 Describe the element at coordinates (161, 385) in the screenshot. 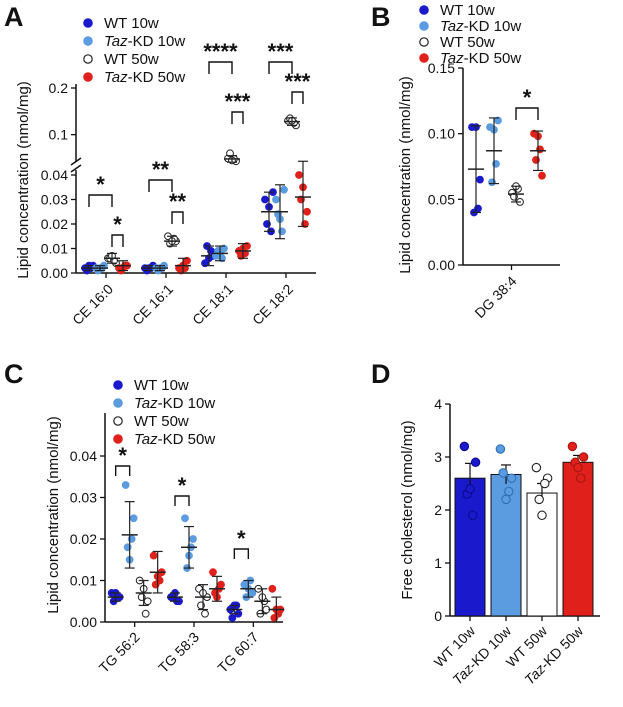

I see `legend-label: WT 10w` at that location.